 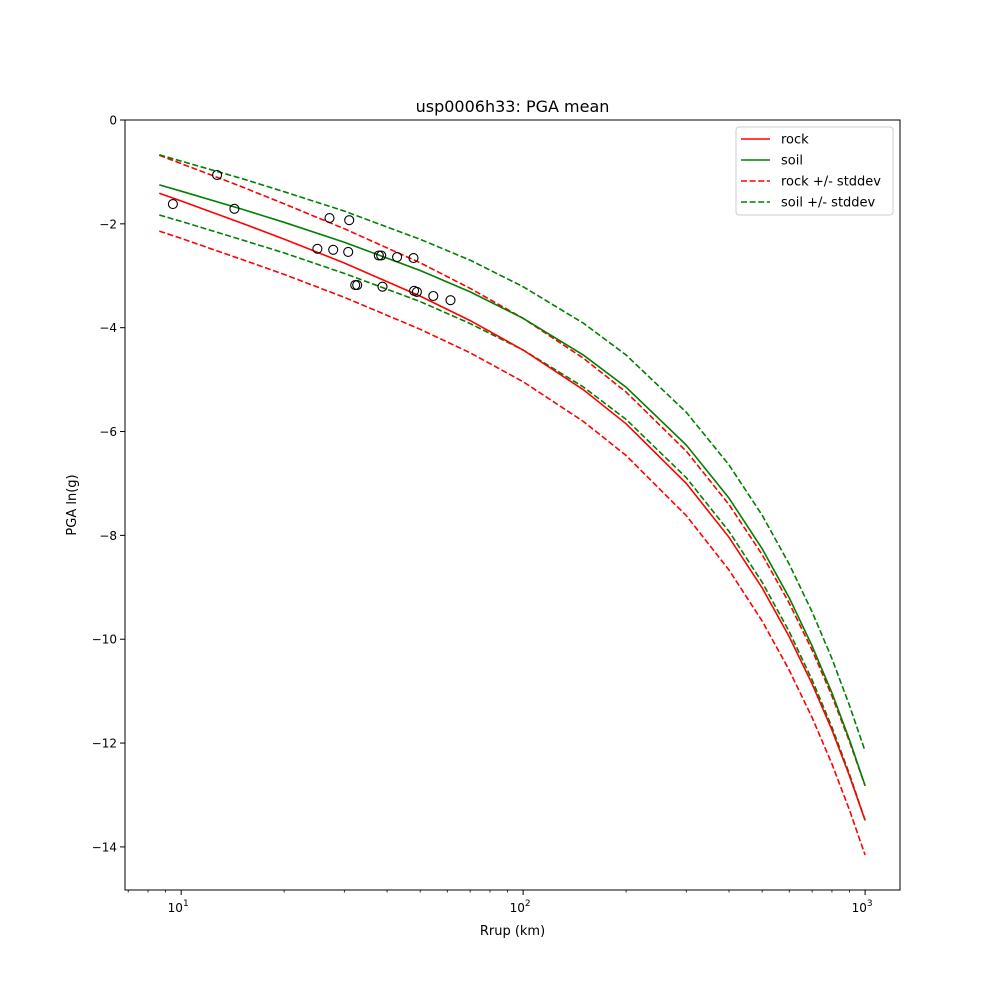 I want to click on x-tick-label: 10³, so click(x=862, y=907).